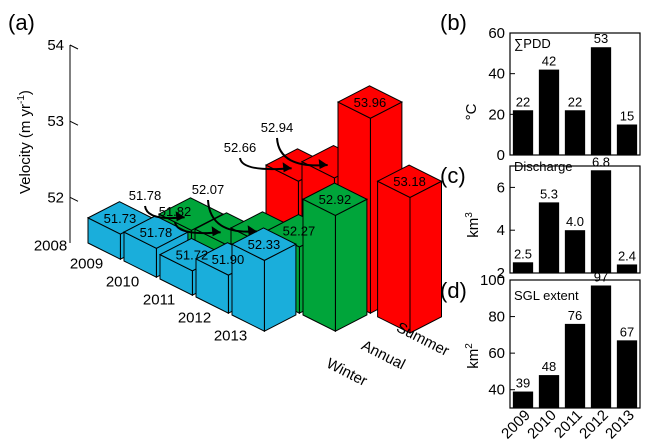  I want to click on a-ytick-label-52: 52, so click(55, 197).